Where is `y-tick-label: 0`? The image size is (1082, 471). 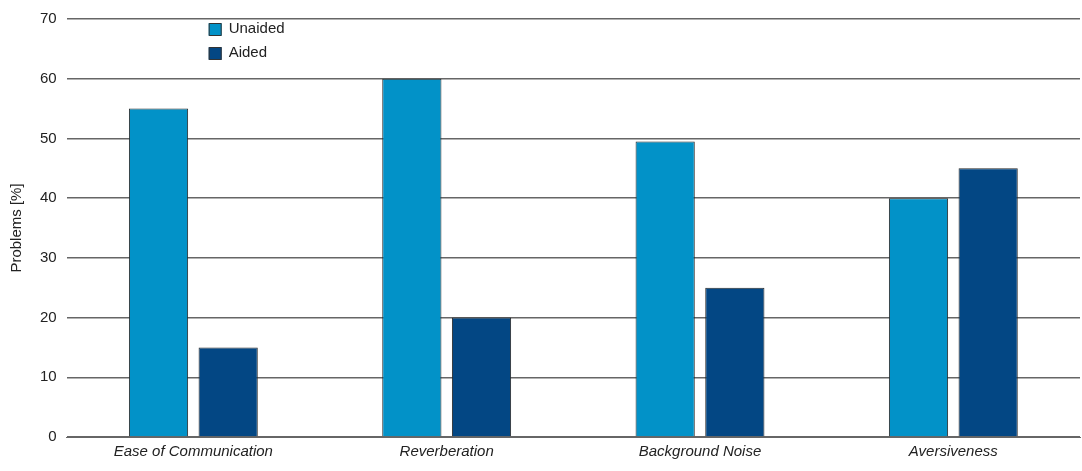
y-tick-label: 0 is located at coordinates (52, 436).